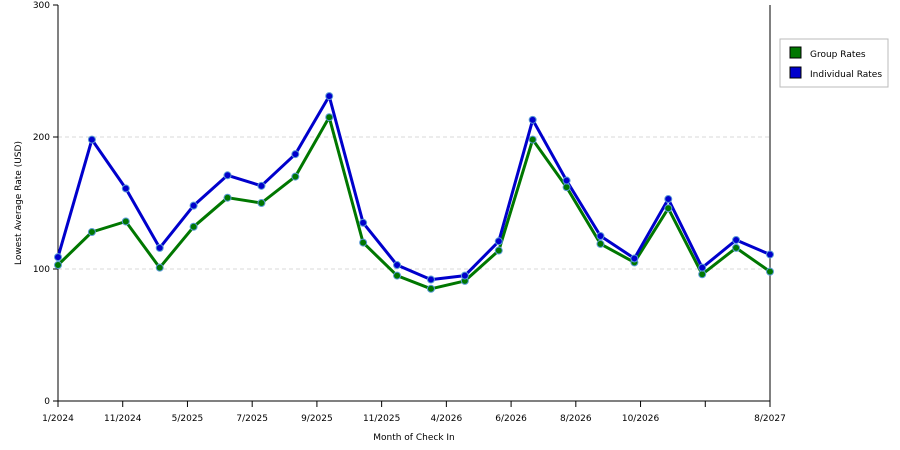 The image size is (900, 450). Describe the element at coordinates (838, 55) in the screenshot. I see `legend-label-group-rates: Group Rates` at that location.